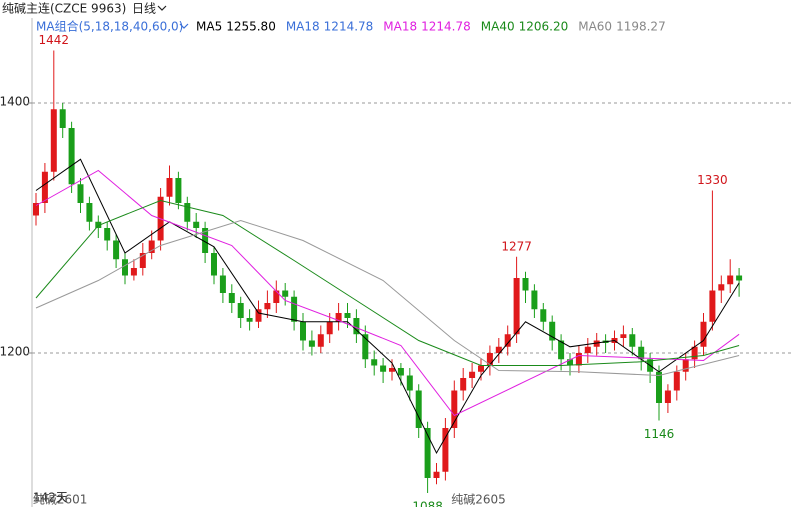  Describe the element at coordinates (659, 434) in the screenshot. I see `extreme-label: 1146` at that location.